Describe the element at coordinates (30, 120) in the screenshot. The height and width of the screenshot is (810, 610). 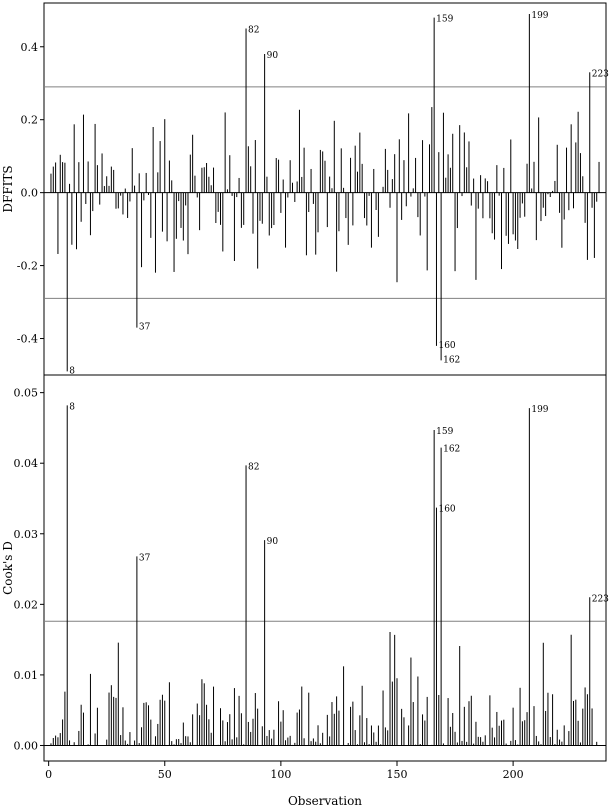
I see `dffits-y-tick-label-1: 0.2` at that location.